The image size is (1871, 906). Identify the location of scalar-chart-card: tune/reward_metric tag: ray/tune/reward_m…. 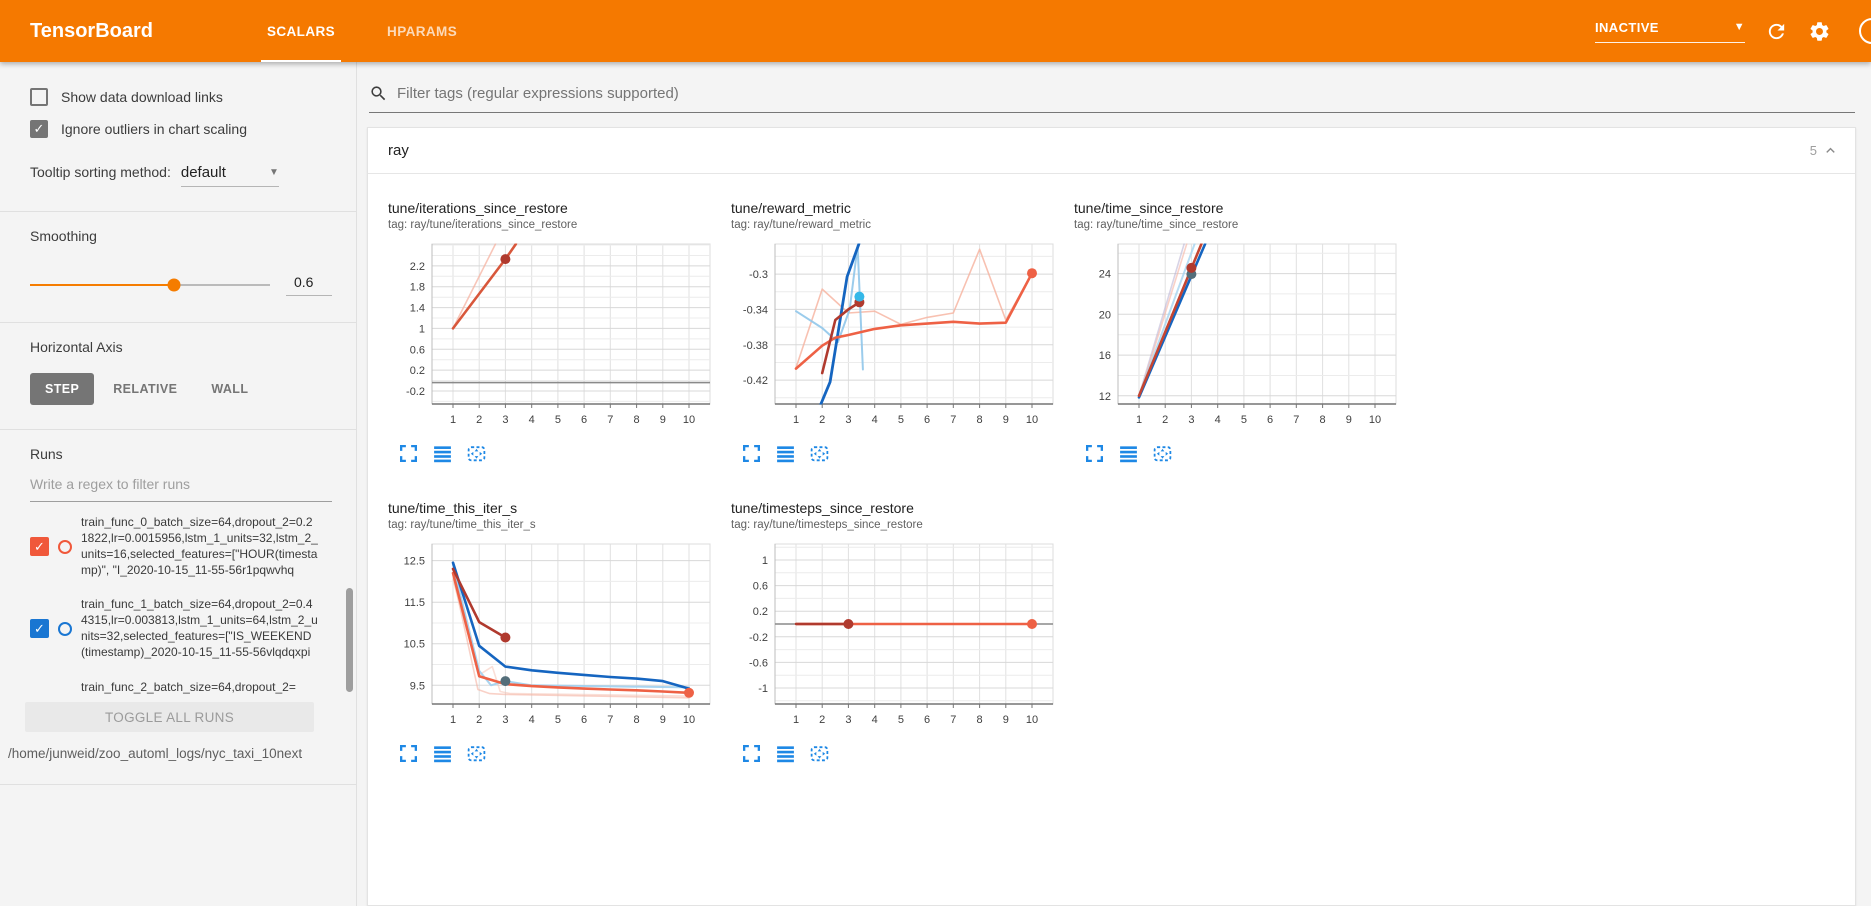
(902, 332).